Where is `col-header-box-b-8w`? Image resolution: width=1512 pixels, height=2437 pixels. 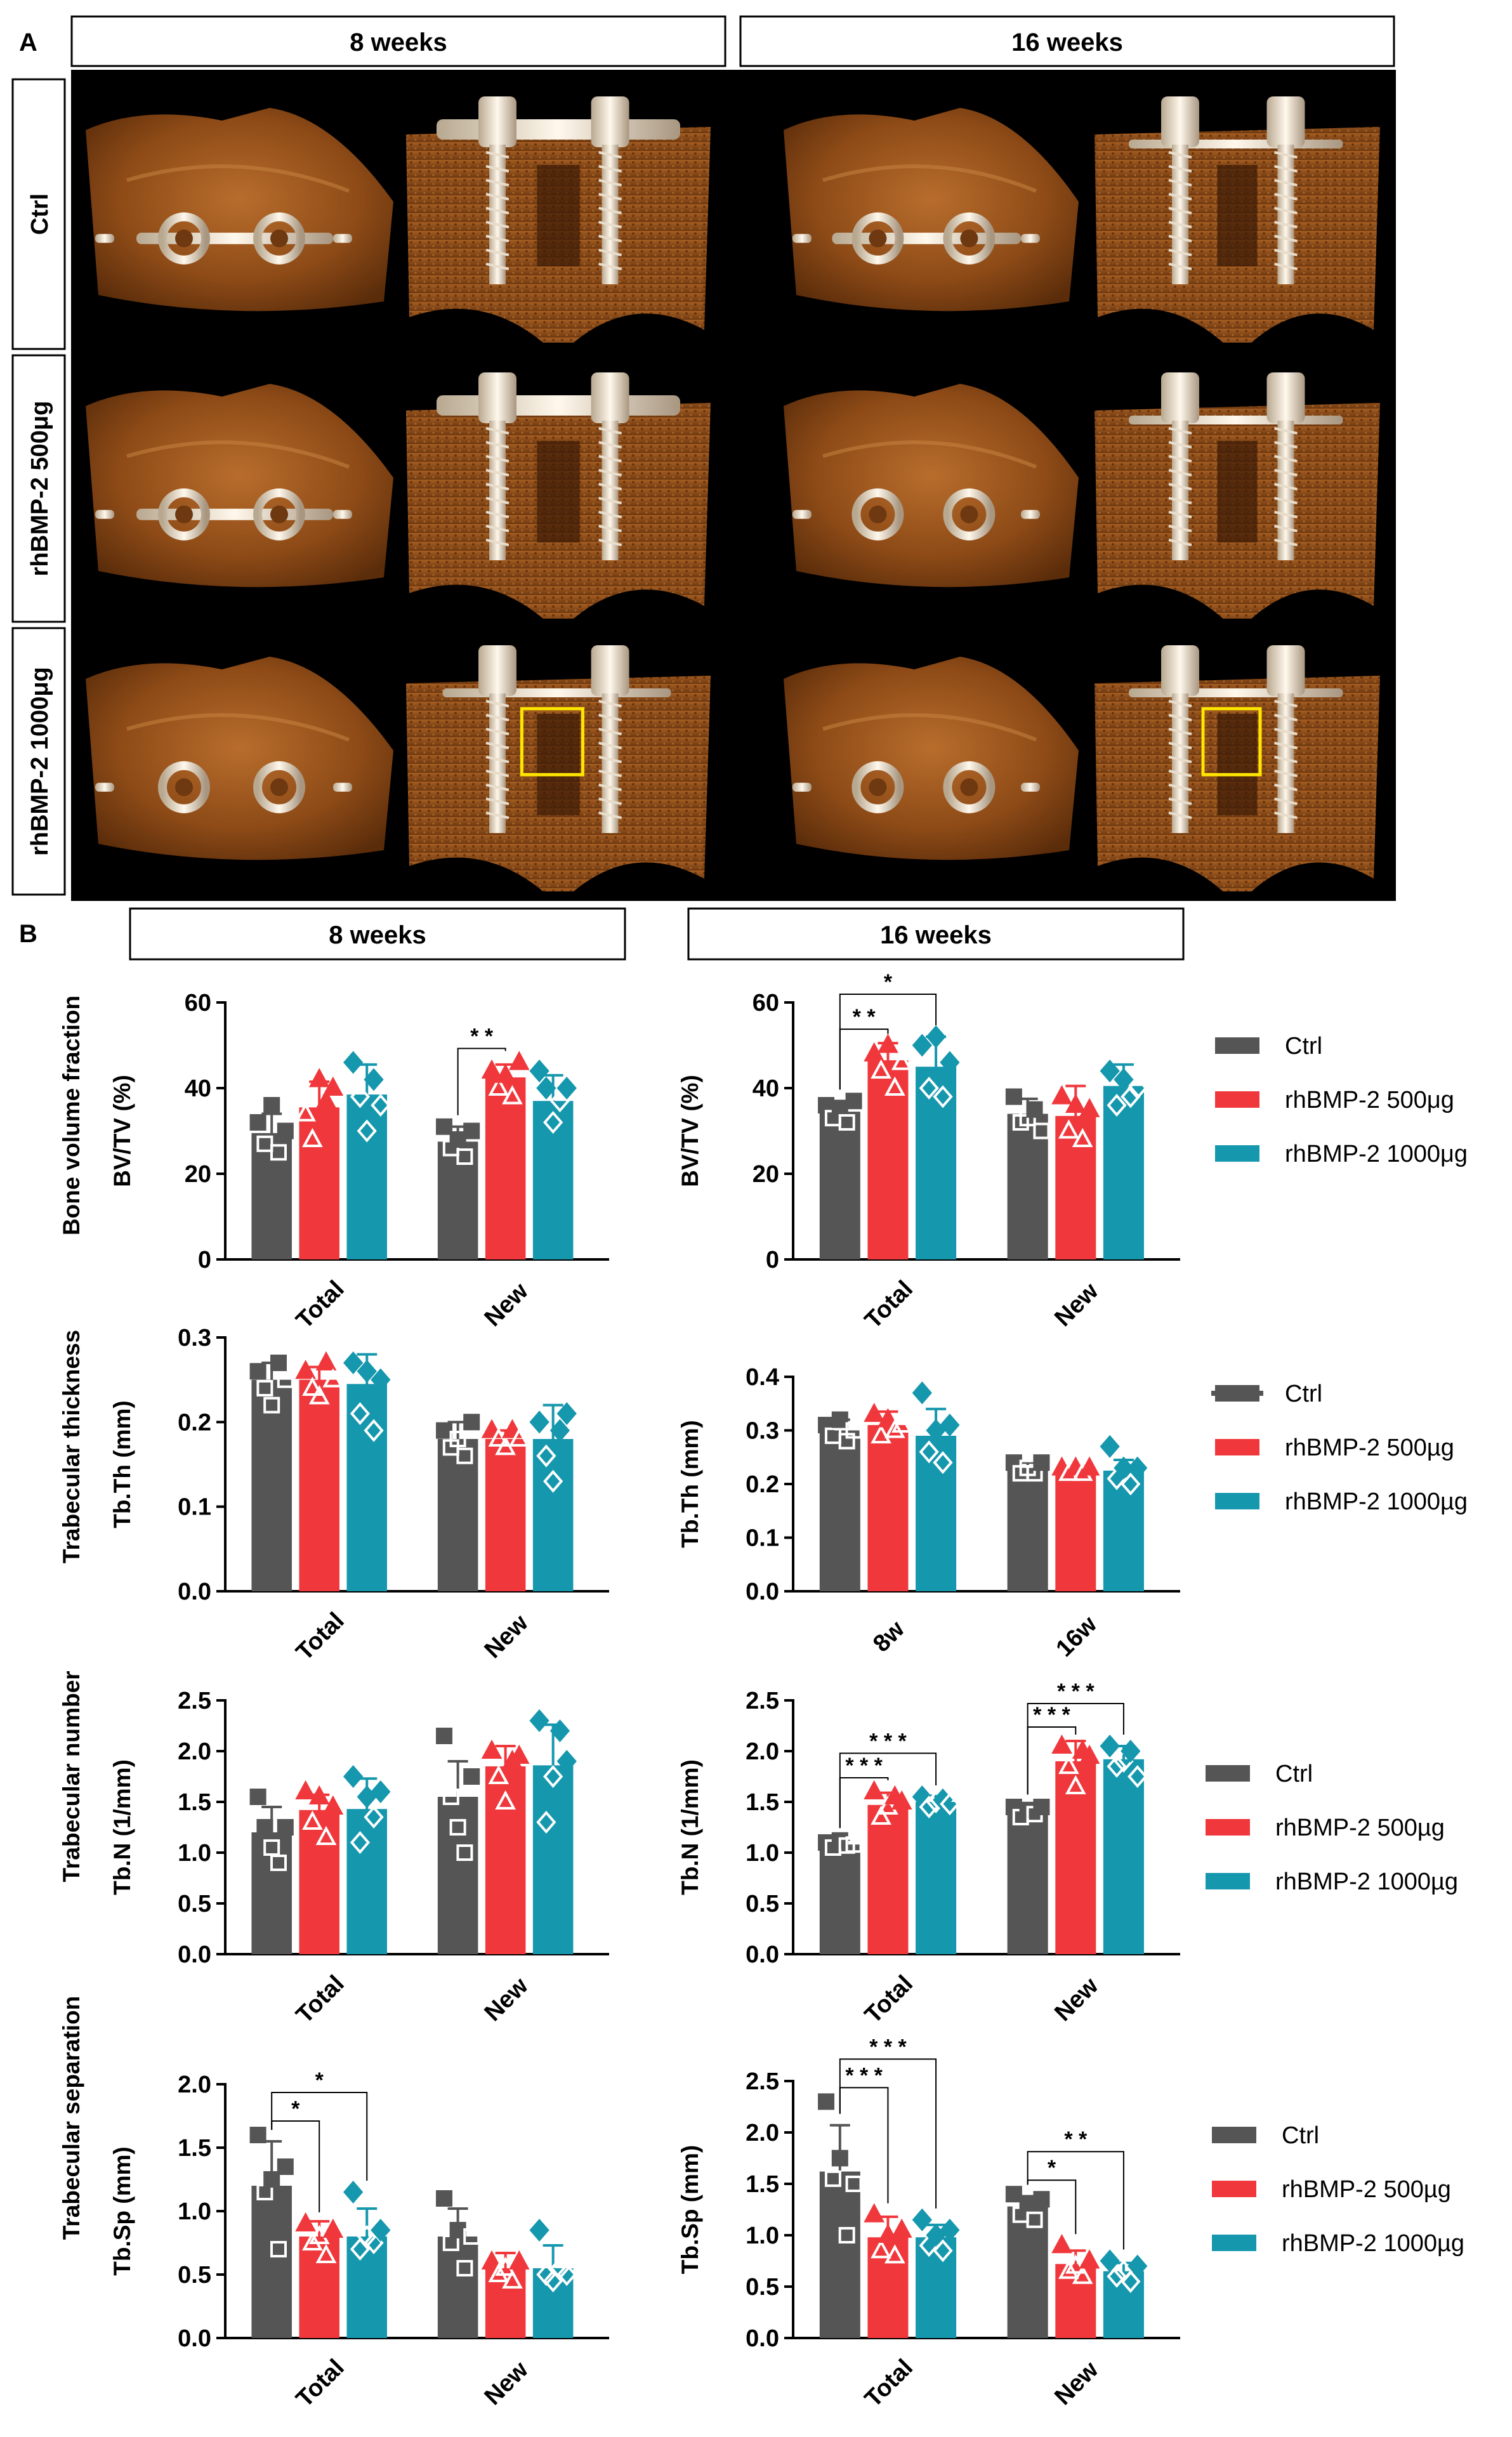 col-header-box-b-8w is located at coordinates (377, 934).